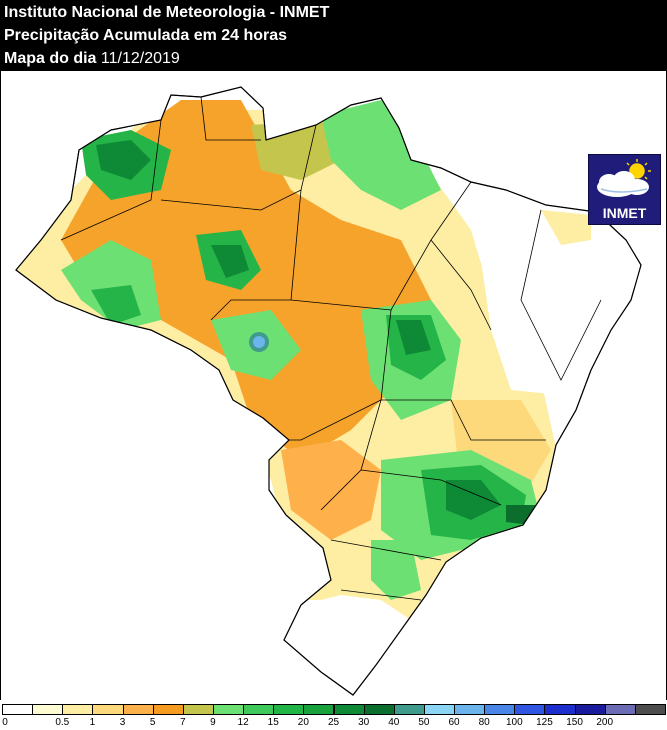 The width and height of the screenshot is (667, 730). Describe the element at coordinates (183, 722) in the screenshot. I see `legend-tick-label: 7` at that location.